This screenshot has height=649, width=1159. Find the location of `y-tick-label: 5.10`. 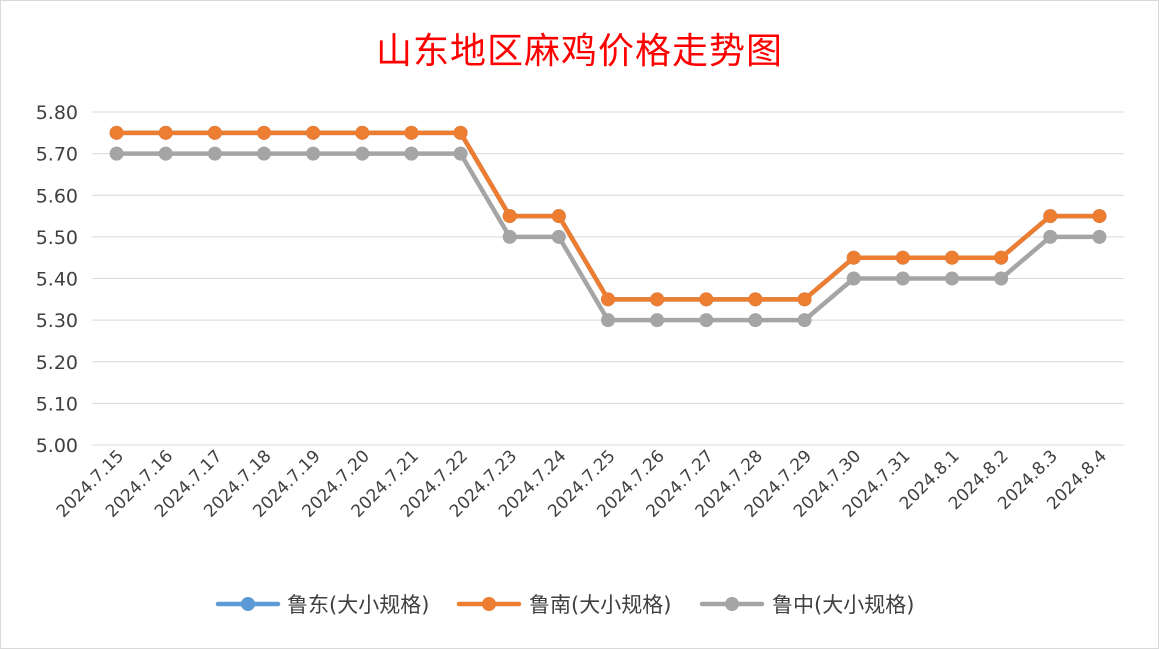

y-tick-label: 5.10 is located at coordinates (57, 404).